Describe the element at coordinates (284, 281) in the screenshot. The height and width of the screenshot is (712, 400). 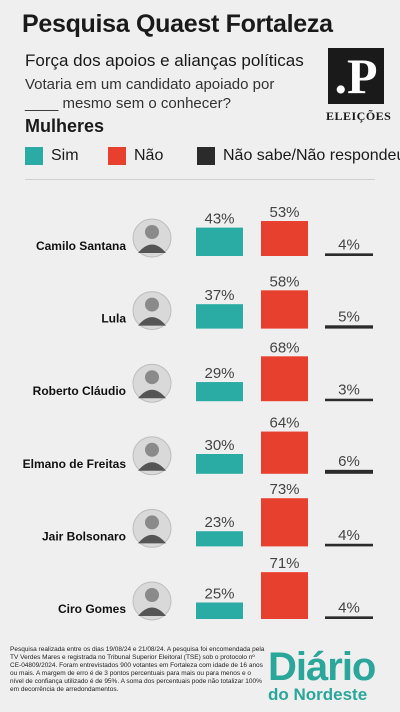
I see `value-label-lula-1: 58%` at that location.